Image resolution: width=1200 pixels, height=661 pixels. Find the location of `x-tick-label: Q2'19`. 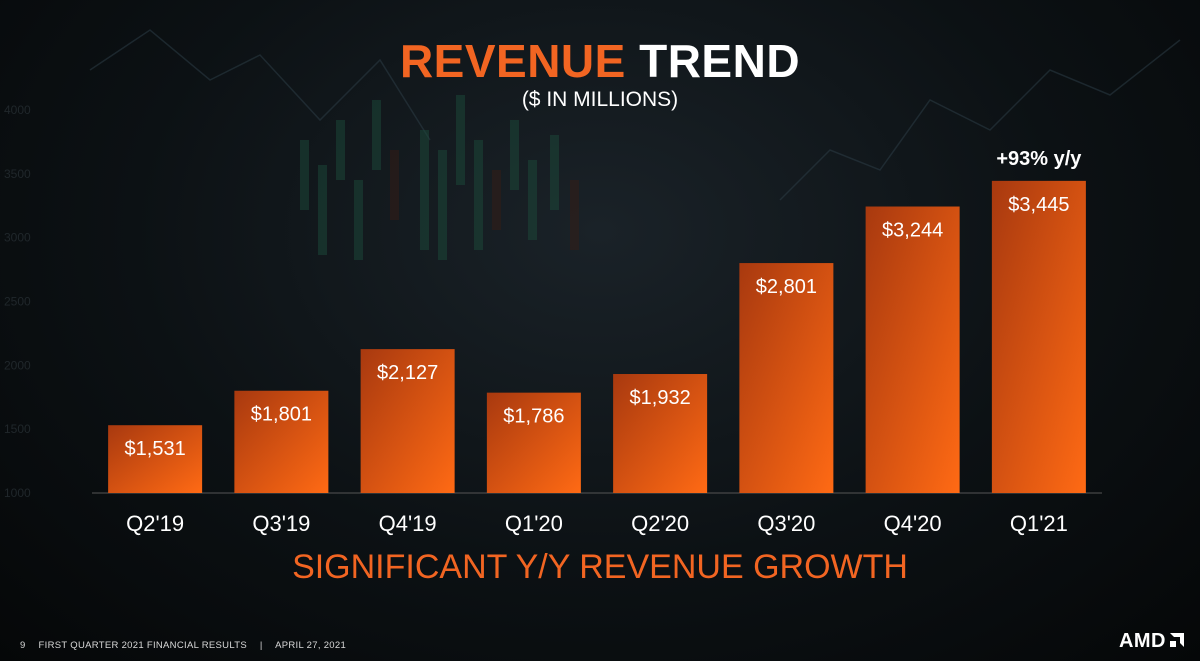

x-tick-label: Q2'19 is located at coordinates (155, 523).